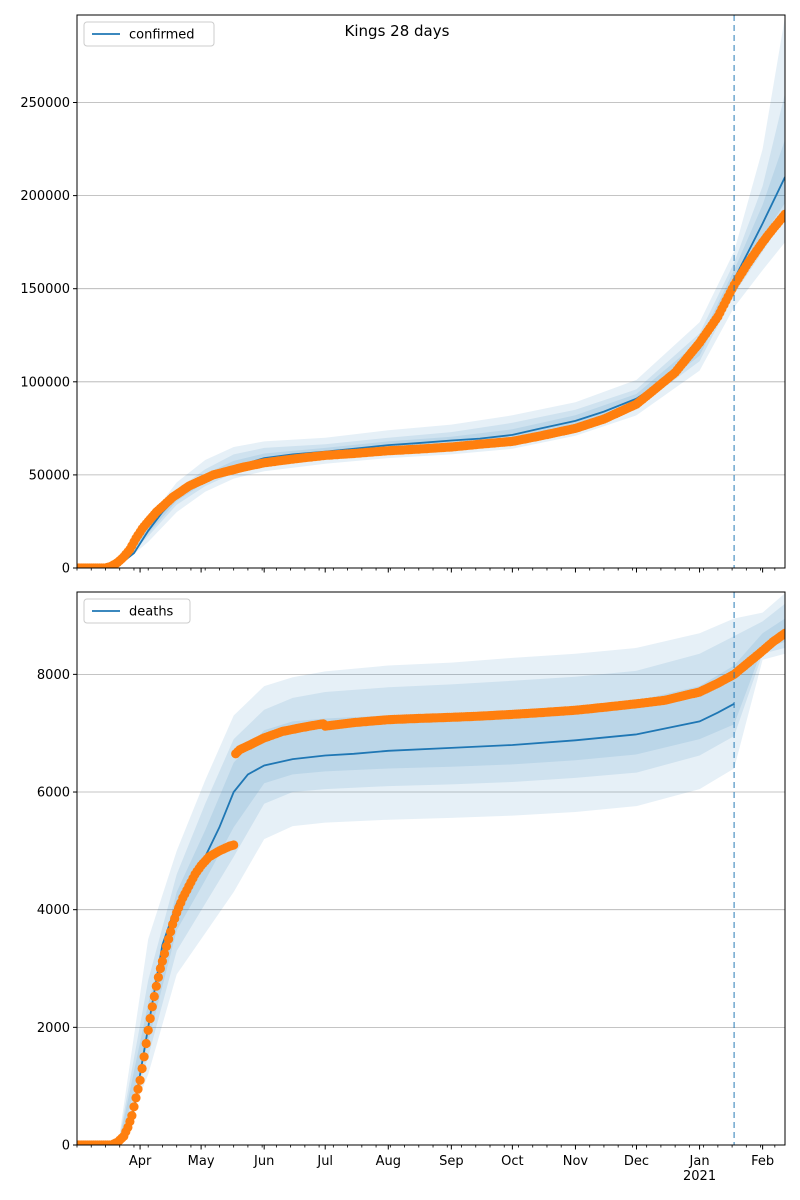 The width and height of the screenshot is (800, 1200). Describe the element at coordinates (324, 1161) in the screenshot. I see `deaths-x-tick-label: Jul` at that location.